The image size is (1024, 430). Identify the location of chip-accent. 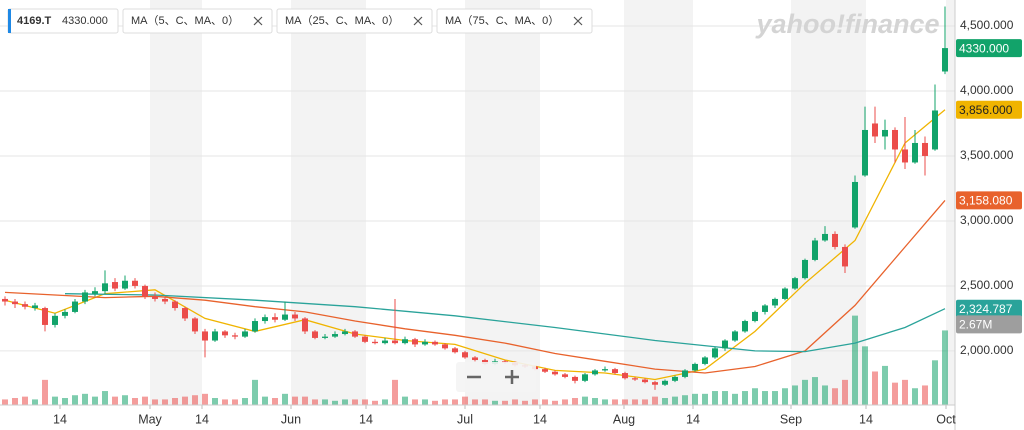
(9, 21).